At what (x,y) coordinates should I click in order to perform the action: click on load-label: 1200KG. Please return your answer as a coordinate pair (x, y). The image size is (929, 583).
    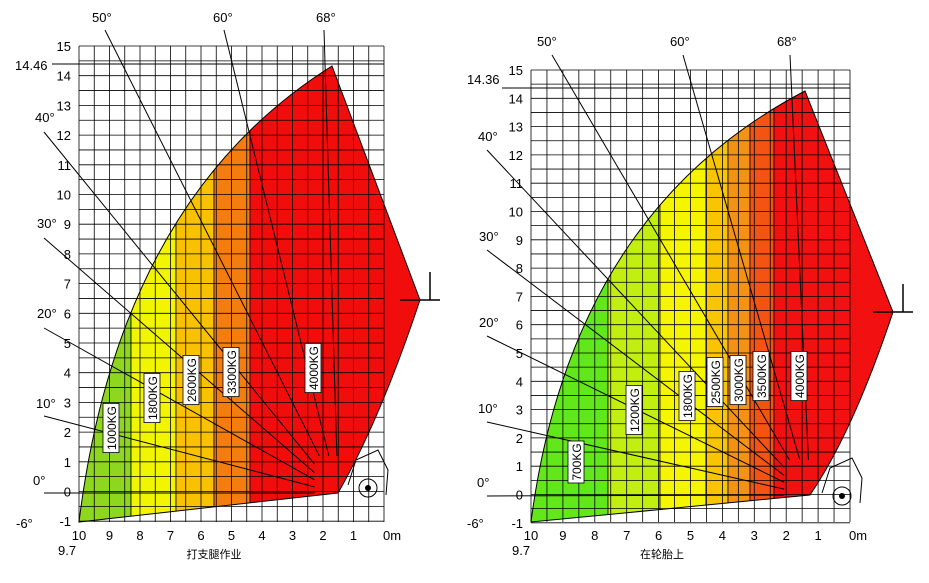
    Looking at the image, I should click on (634, 410).